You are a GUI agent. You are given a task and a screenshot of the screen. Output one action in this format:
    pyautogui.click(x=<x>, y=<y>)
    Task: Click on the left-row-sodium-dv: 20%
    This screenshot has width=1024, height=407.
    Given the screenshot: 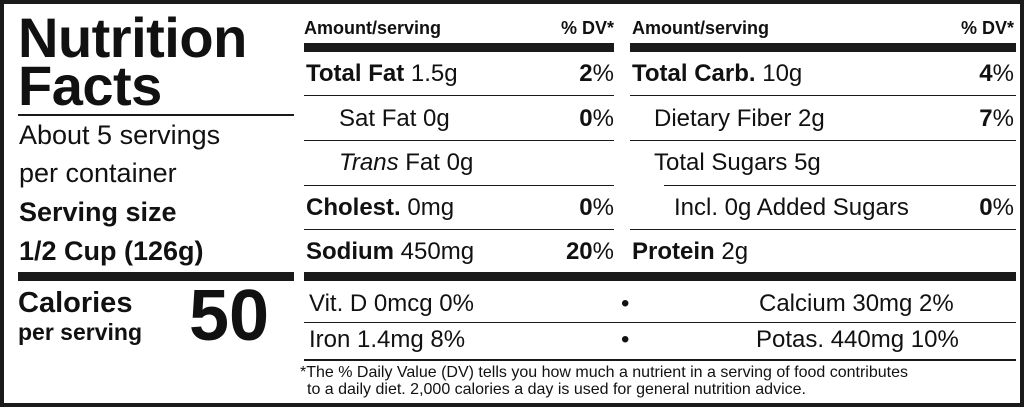 What is the action you would take?
    pyautogui.click(x=589, y=251)
    